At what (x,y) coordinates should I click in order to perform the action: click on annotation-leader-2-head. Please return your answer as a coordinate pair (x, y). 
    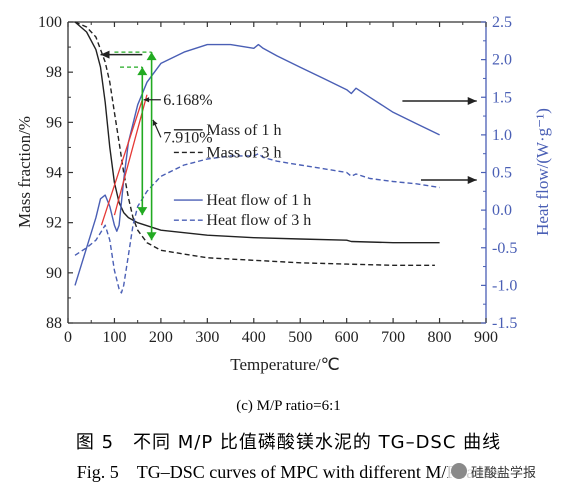
    Looking at the image, I should click on (155, 122).